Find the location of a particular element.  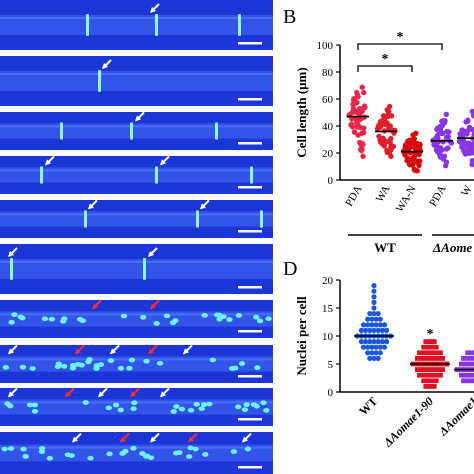

y-tick-label: 0 is located at coordinates (331, 393).